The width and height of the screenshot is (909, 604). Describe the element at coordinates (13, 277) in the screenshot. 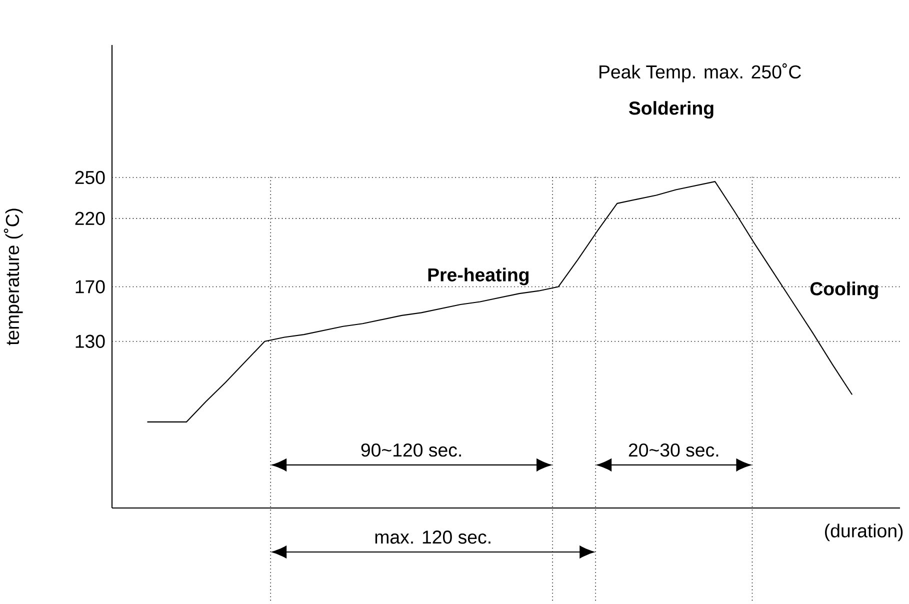

I see `y-axis-title: temperature (˚C)` at that location.